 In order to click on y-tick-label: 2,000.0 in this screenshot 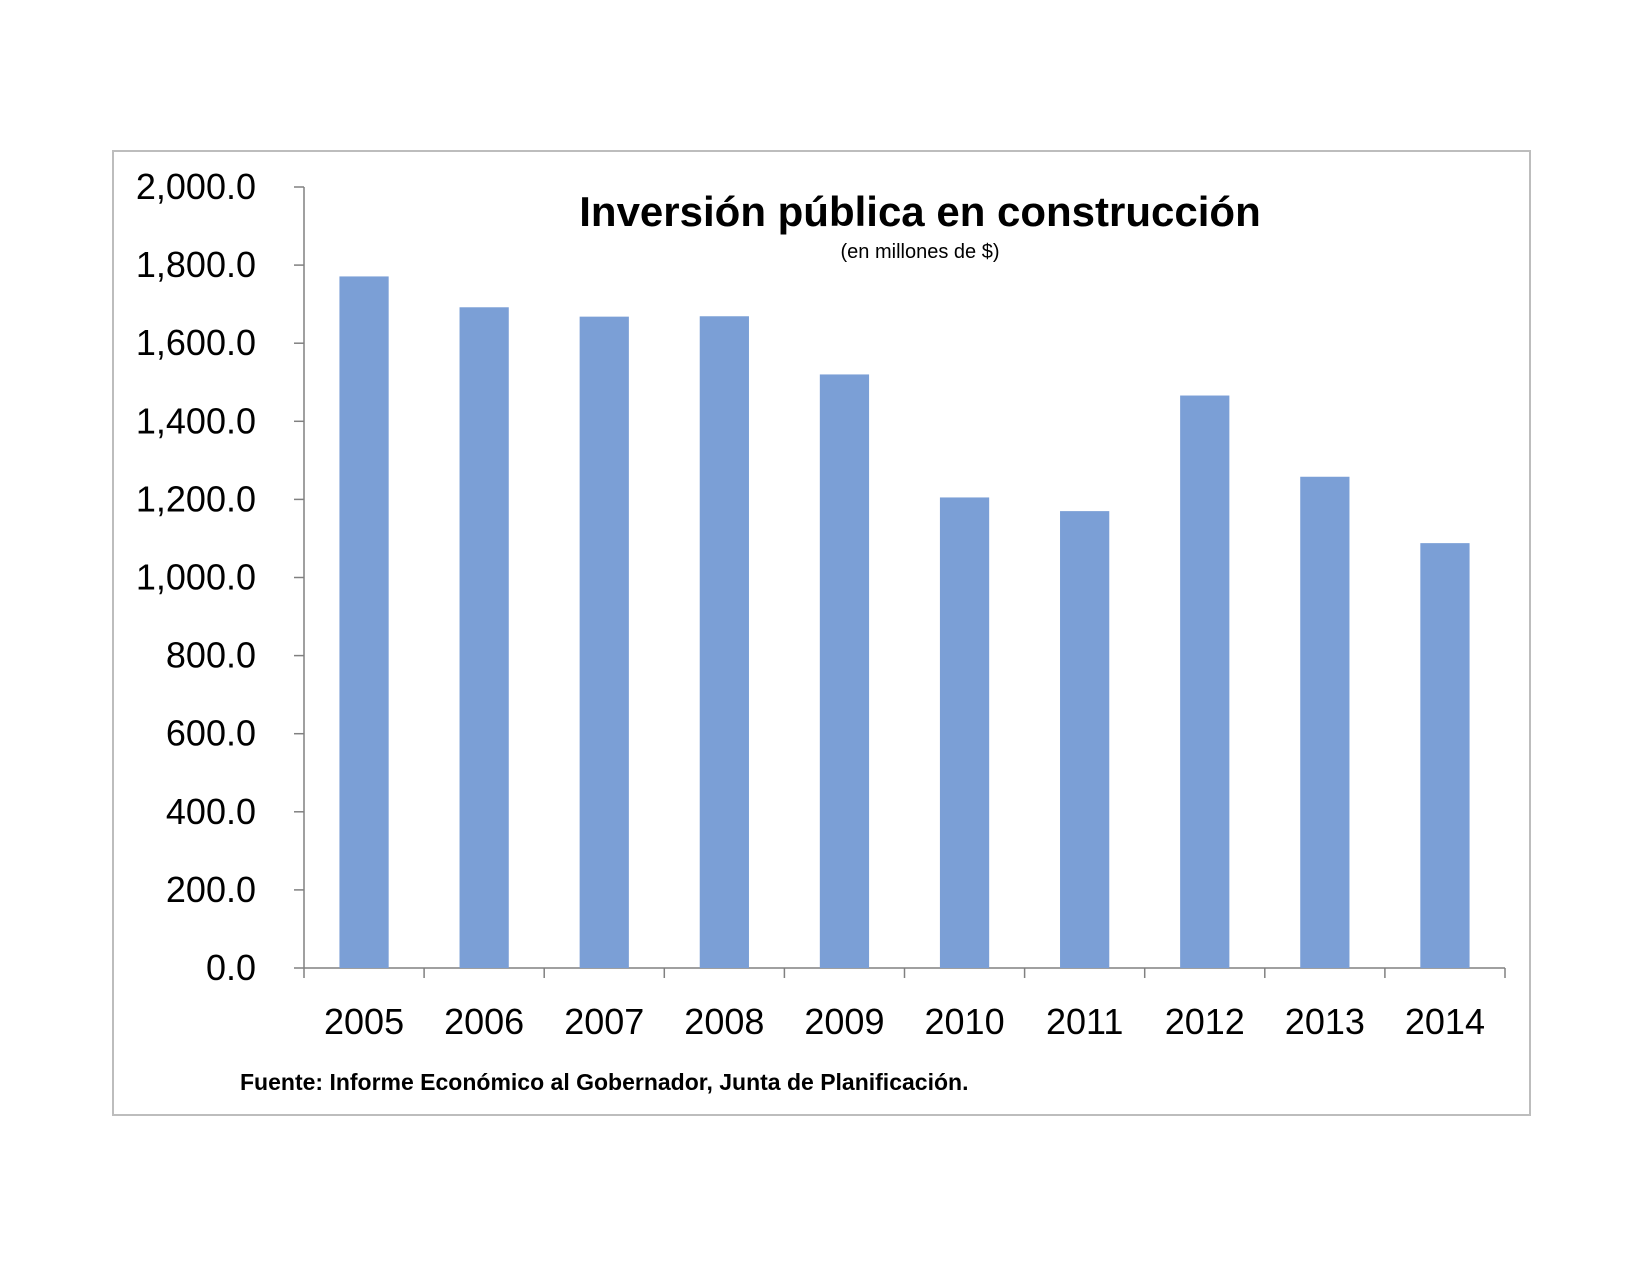, I will do `click(196, 186)`.